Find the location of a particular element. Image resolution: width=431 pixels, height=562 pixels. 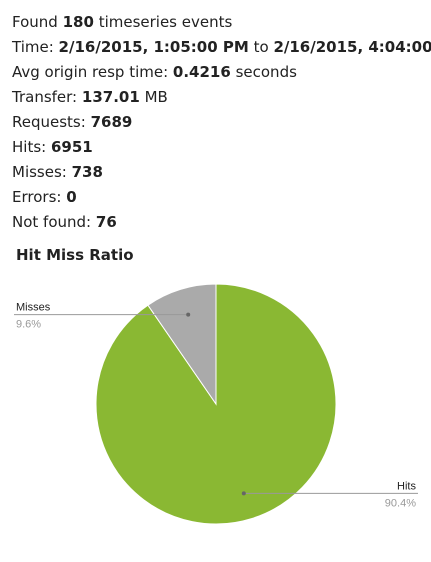

errors-line: Errors: 0 is located at coordinates (221, 197).